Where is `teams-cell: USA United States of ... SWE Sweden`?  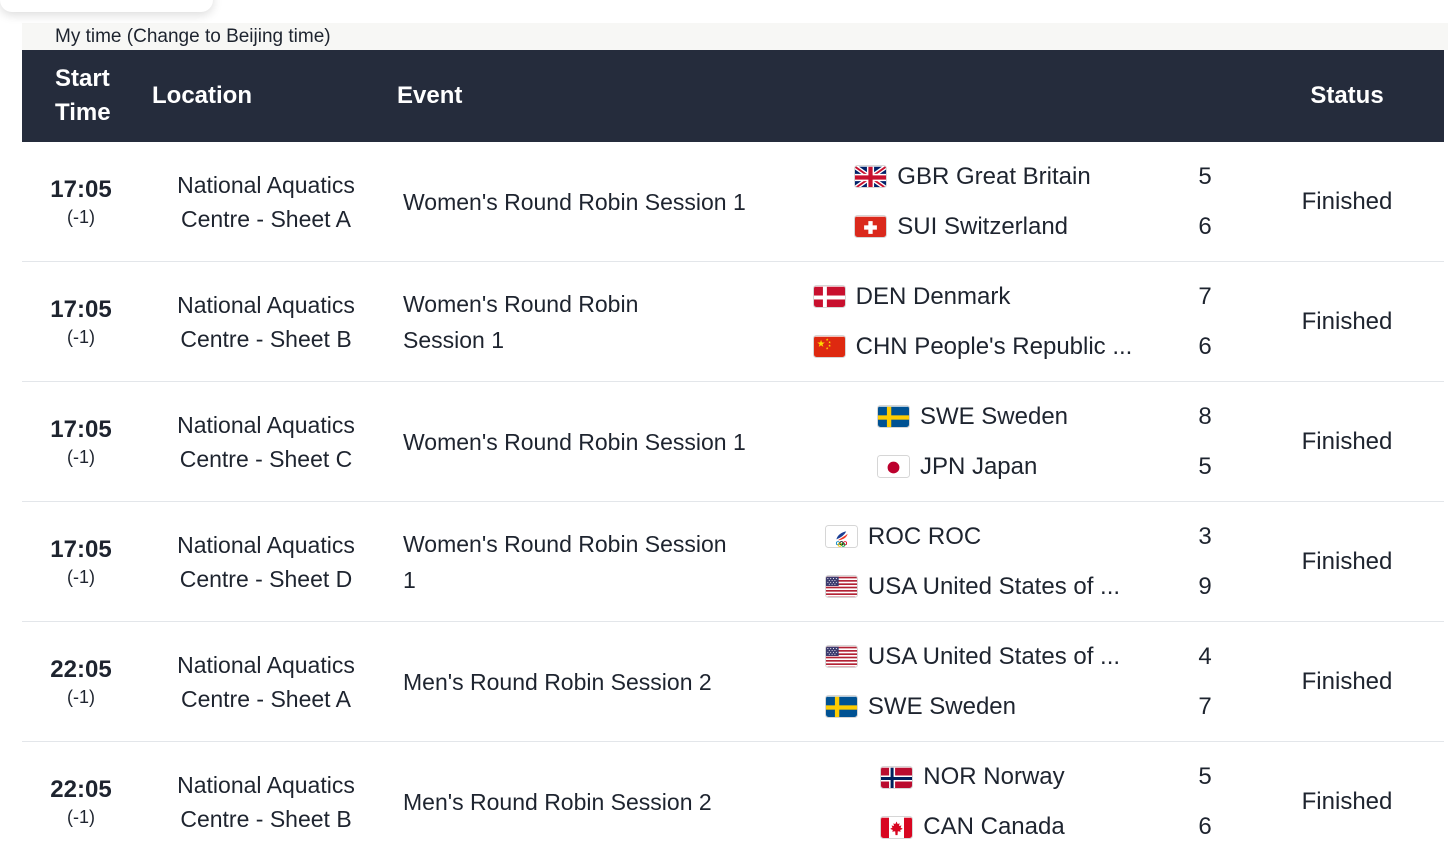
teams-cell: USA United States of ... SWE Sweden is located at coordinates (972, 682).